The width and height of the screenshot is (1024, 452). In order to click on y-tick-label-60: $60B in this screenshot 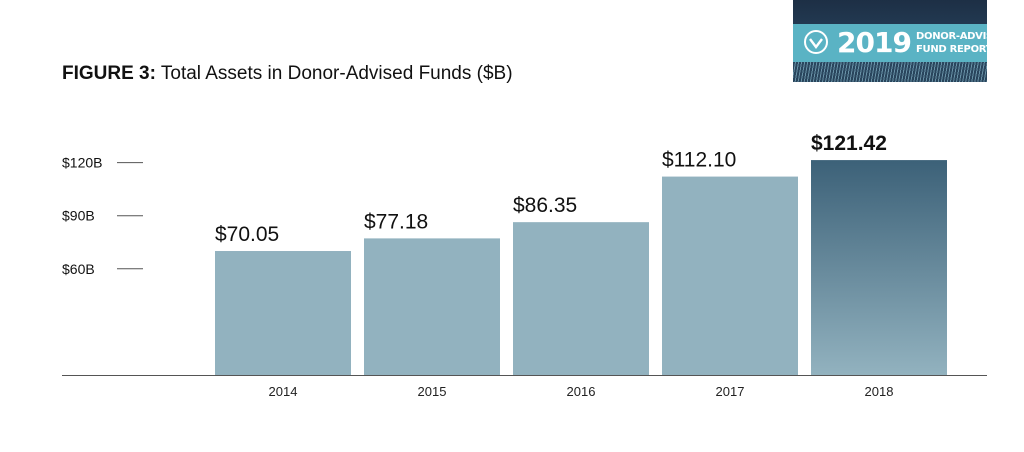, I will do `click(78, 269)`.